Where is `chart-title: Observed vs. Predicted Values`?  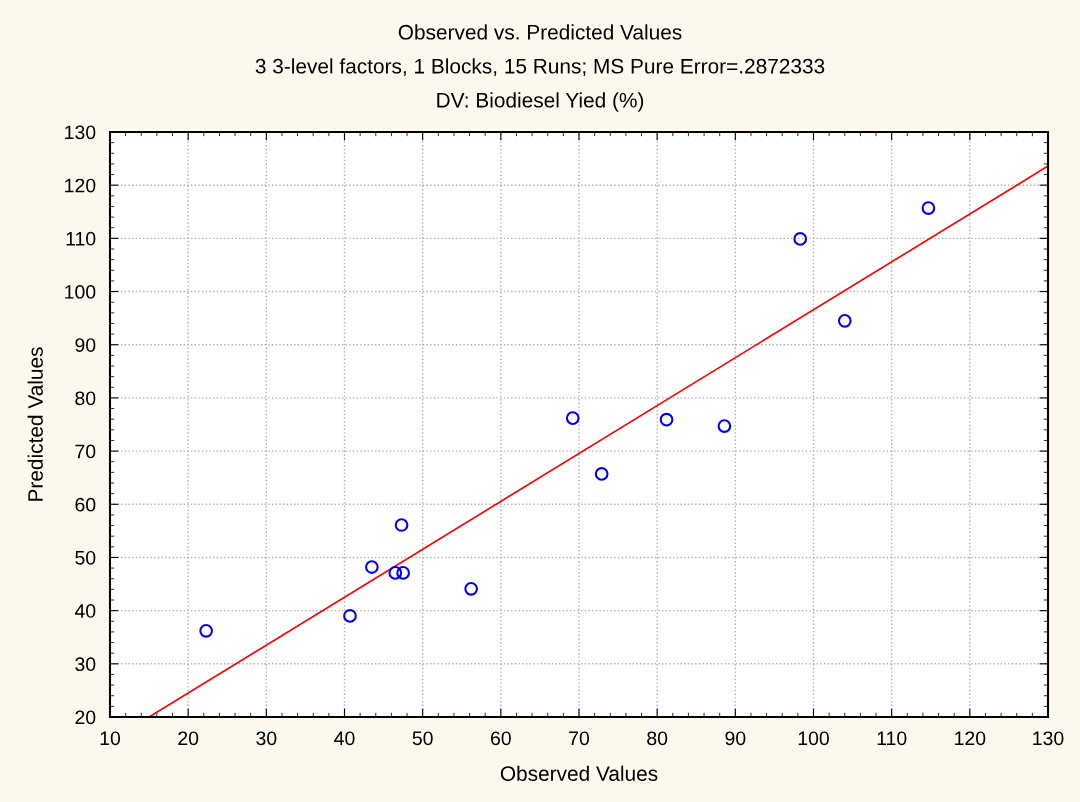
chart-title: Observed vs. Predicted Values is located at coordinates (540, 32).